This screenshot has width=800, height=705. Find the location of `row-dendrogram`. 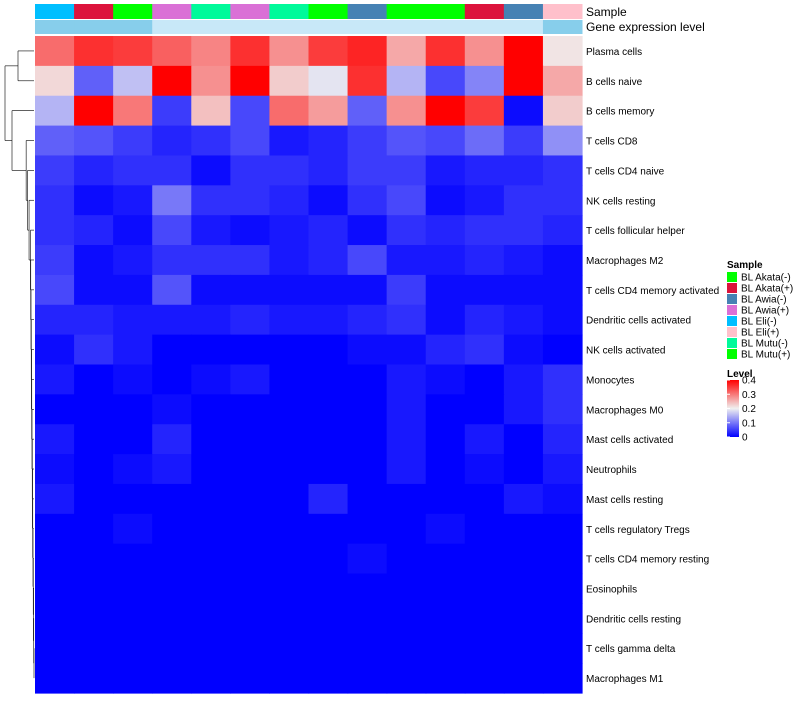

row-dendrogram is located at coordinates (19, 364).